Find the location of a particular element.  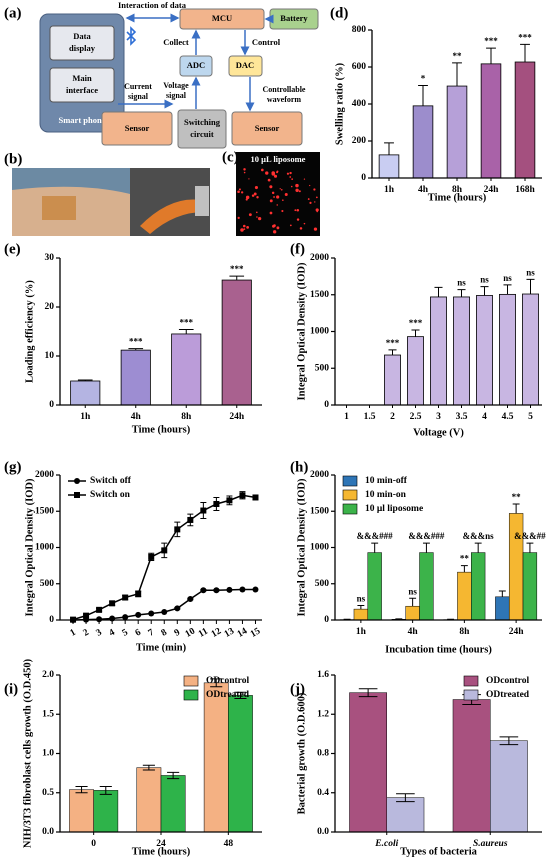

x-tick-label: 8h is located at coordinates (457, 190).